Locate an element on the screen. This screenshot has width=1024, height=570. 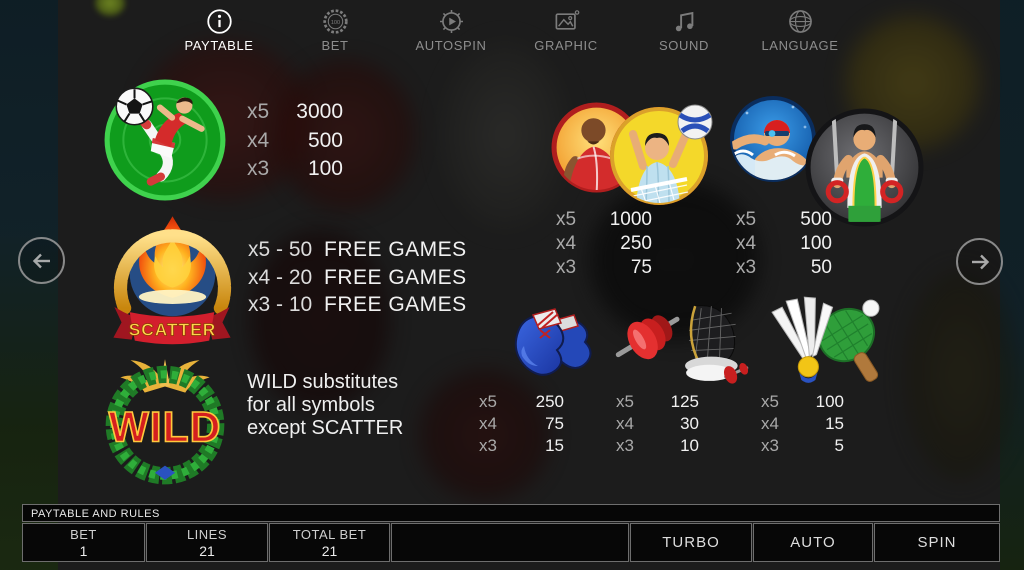
bet-chip-icon: 100 is located at coordinates (335, 21).